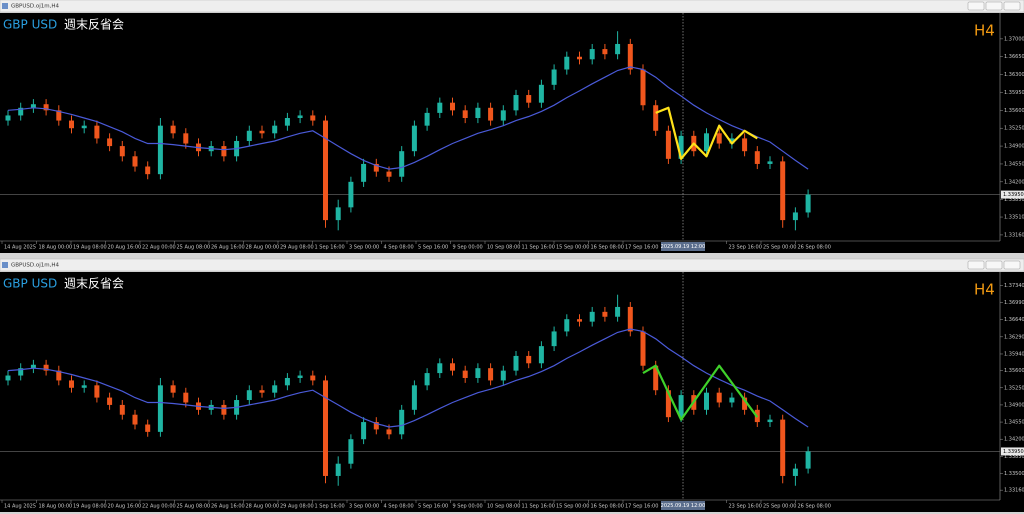 The image size is (1024, 514). Describe the element at coordinates (364, 507) in the screenshot. I see `time-label: 3 Sep 00:00` at that location.